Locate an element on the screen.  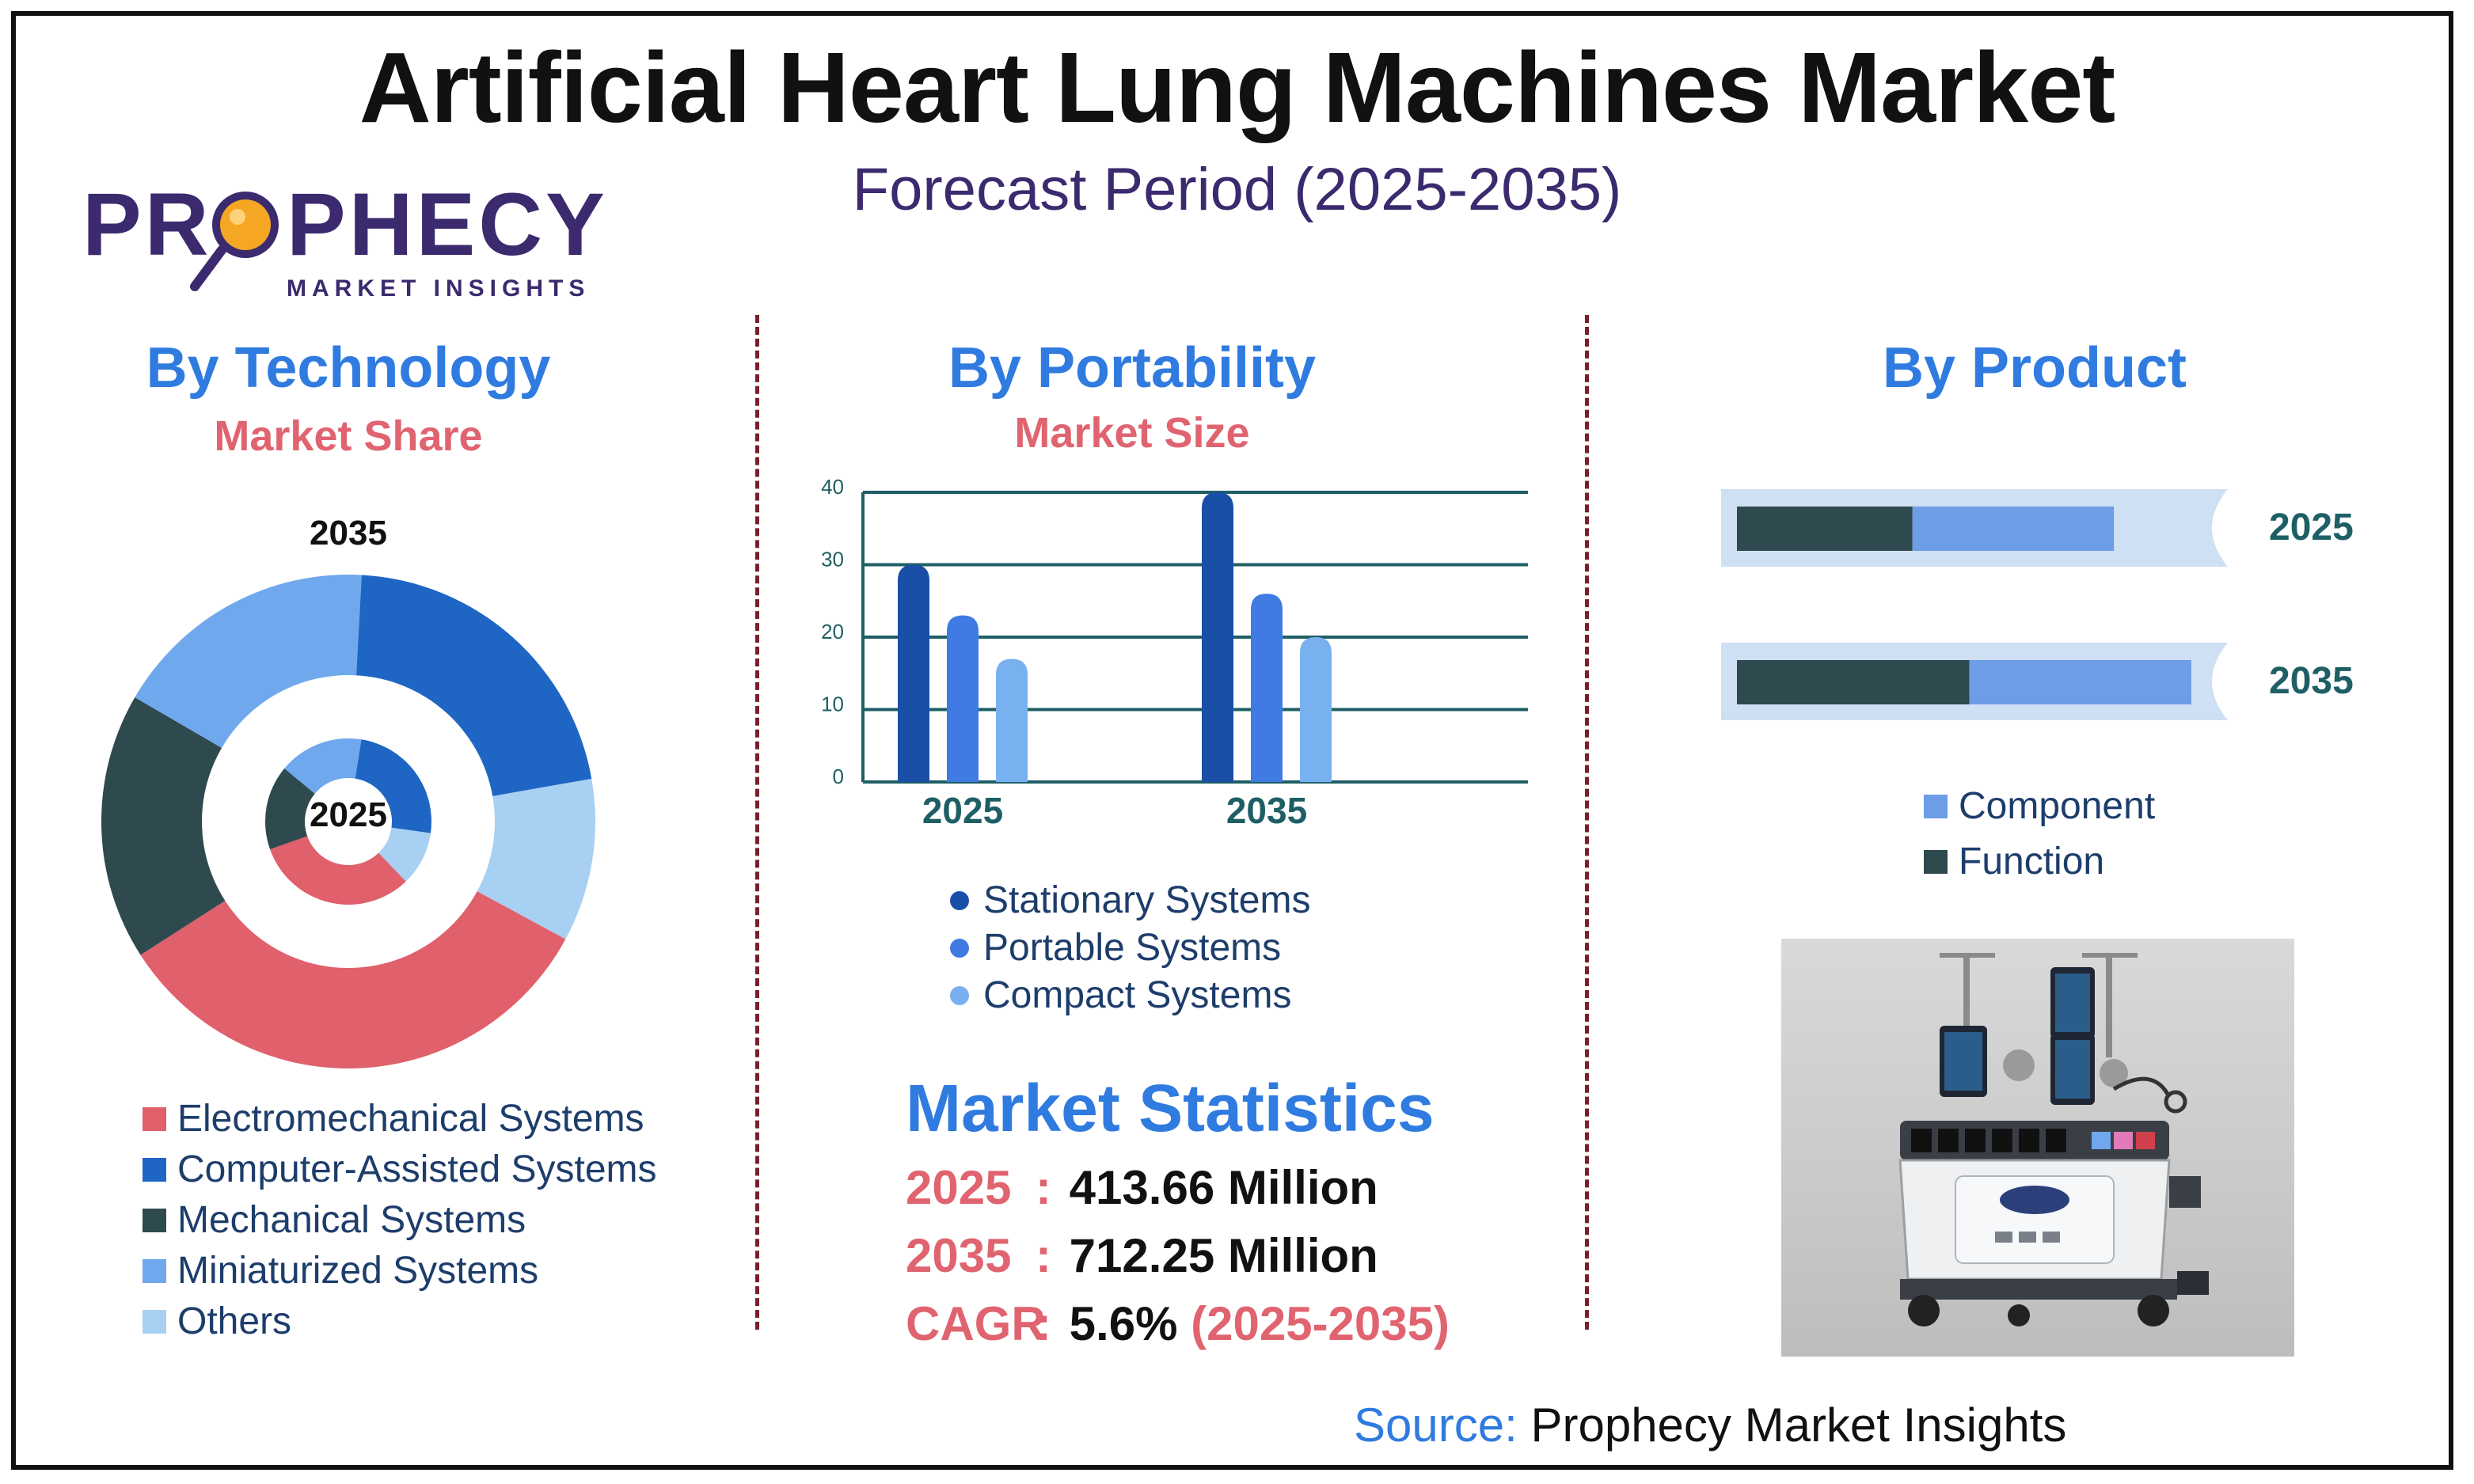
legend-label: Compact Systems is located at coordinates (1137, 995).